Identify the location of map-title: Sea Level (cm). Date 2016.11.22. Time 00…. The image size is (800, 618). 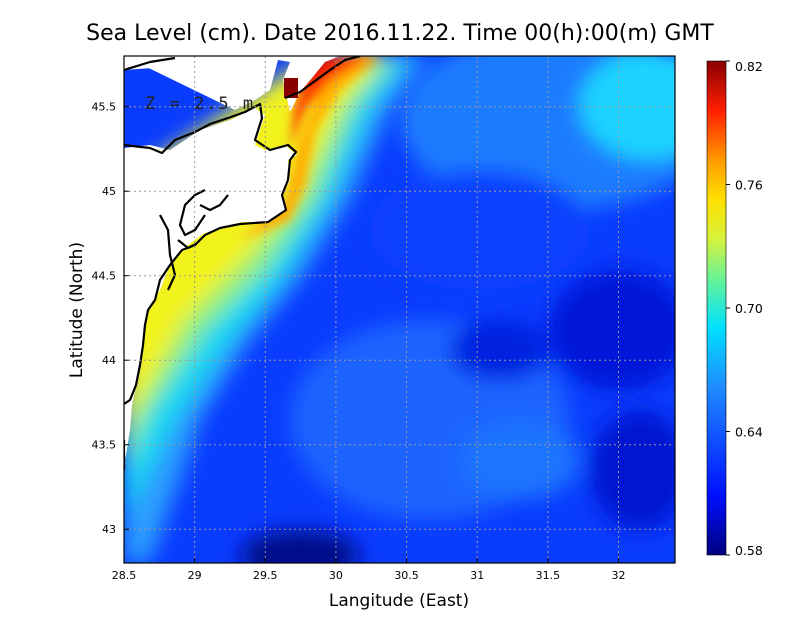
(400, 33).